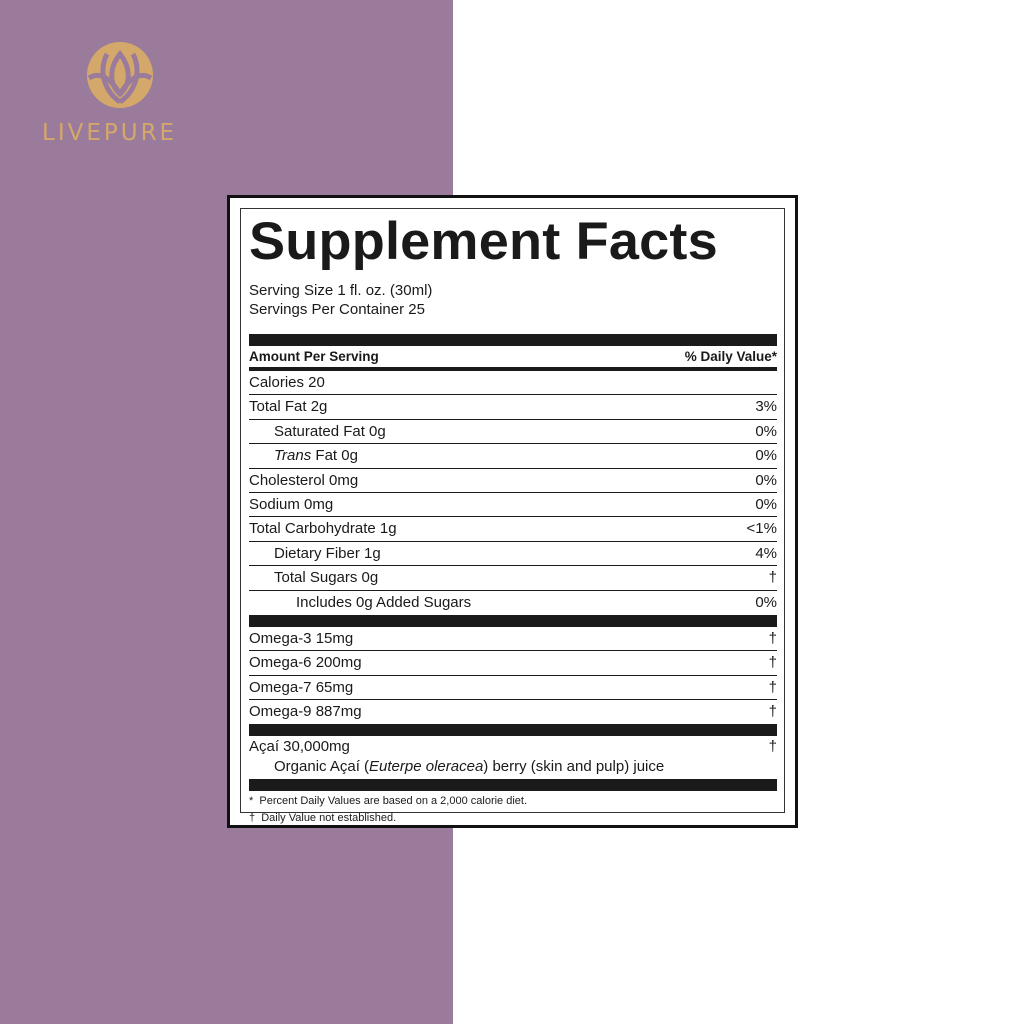 This screenshot has height=1024, width=1024. I want to click on omega-row: Omega-9 887mg †, so click(513, 712).